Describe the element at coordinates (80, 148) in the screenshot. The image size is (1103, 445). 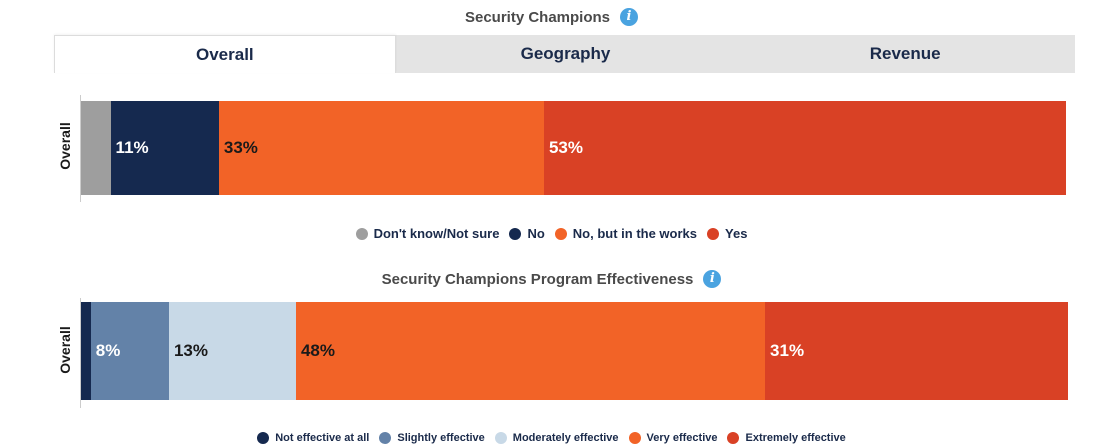
I see `chart1-y-axis` at that location.